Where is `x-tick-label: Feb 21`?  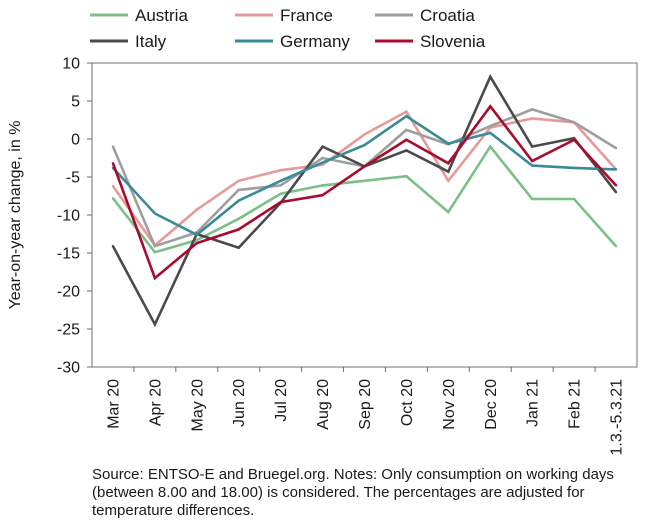 x-tick-label: Feb 21 is located at coordinates (575, 404).